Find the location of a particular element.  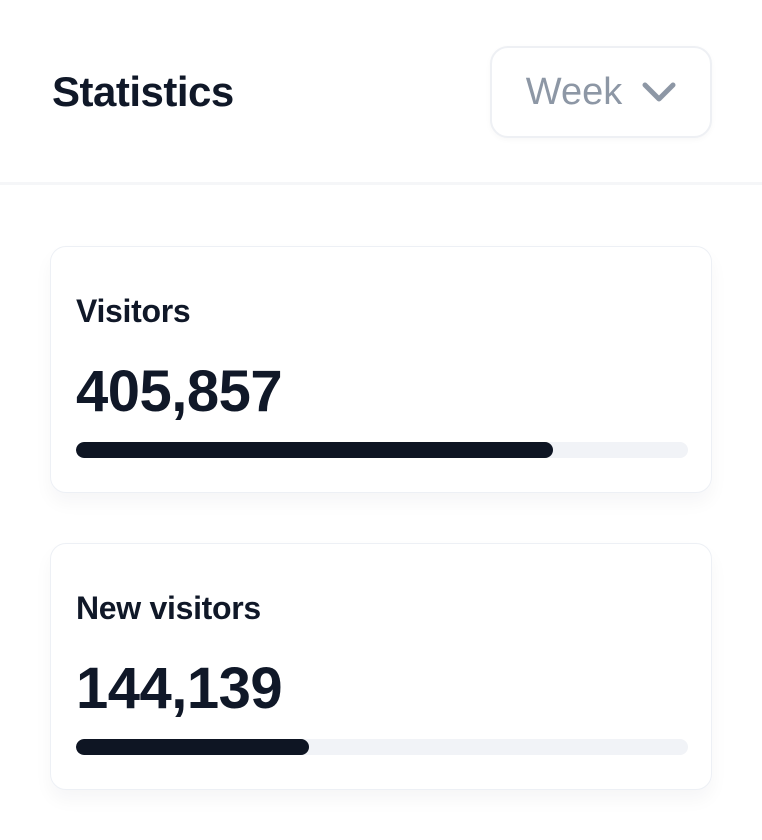

chevron-down-icon is located at coordinates (659, 92).